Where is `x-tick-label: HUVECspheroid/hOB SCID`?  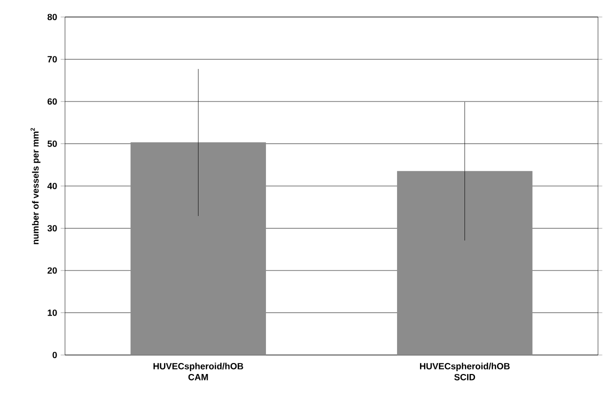
x-tick-label: HUVECspheroid/hOB SCID is located at coordinates (465, 371).